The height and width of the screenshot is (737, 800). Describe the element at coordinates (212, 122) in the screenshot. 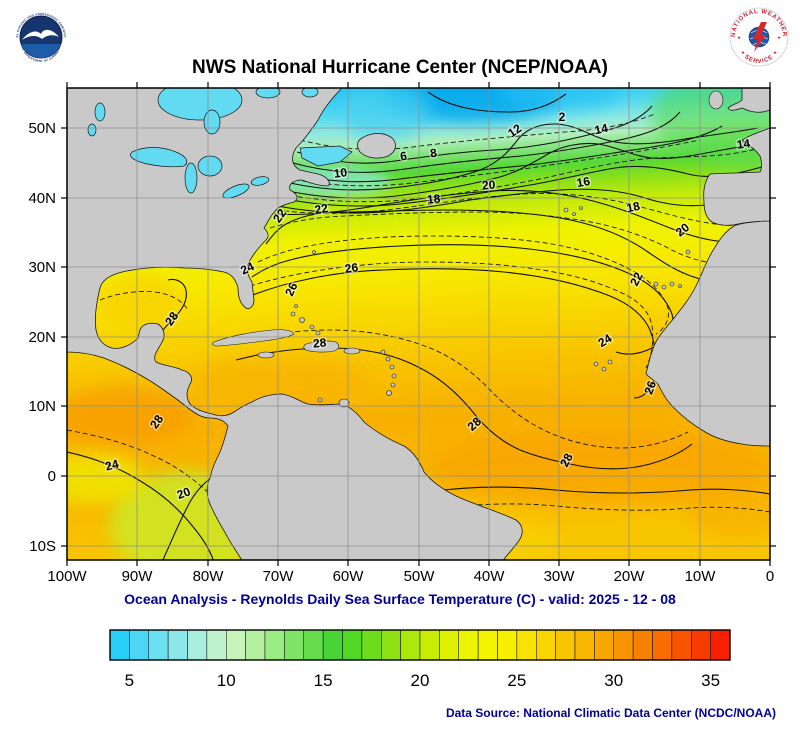

I see `james-bay` at that location.